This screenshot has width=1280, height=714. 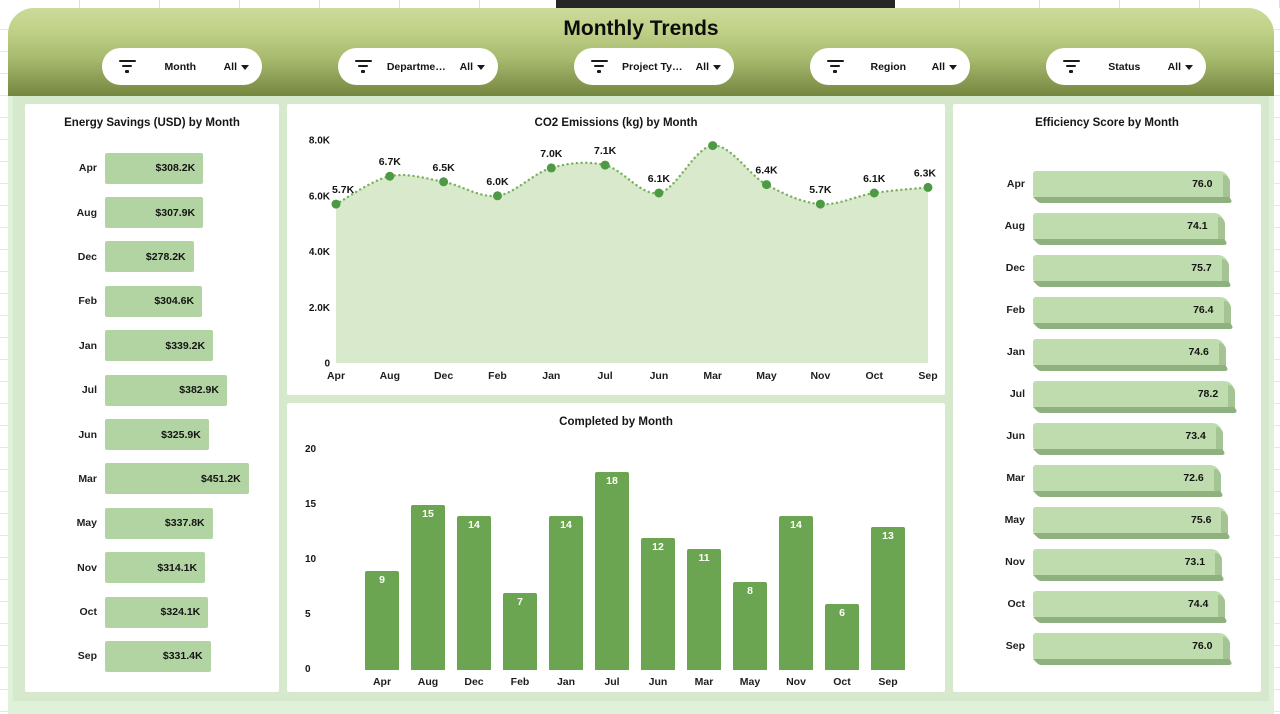 What do you see at coordinates (311, 504) in the screenshot?
I see `y-tick-label: 15` at bounding box center [311, 504].